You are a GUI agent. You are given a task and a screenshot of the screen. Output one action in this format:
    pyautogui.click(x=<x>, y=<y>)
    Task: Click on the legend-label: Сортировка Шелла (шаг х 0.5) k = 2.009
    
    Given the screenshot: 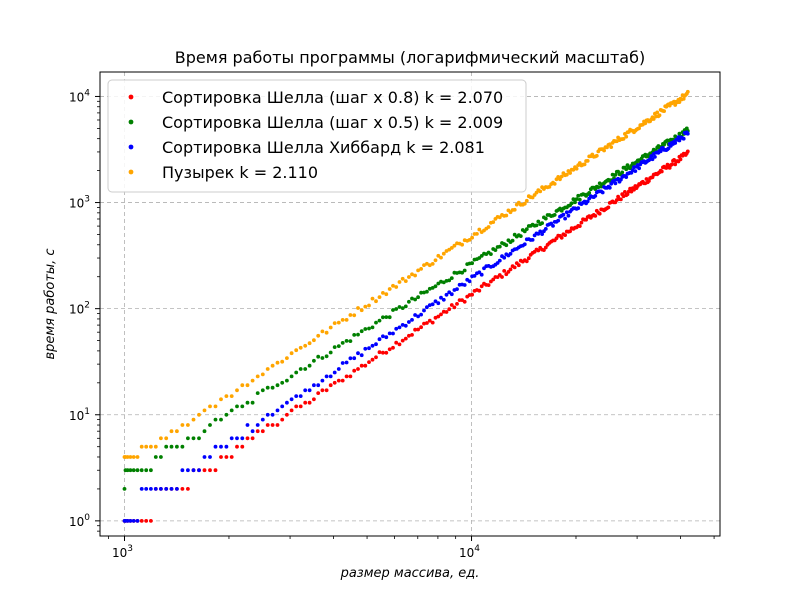 What is the action you would take?
    pyautogui.click(x=332, y=122)
    